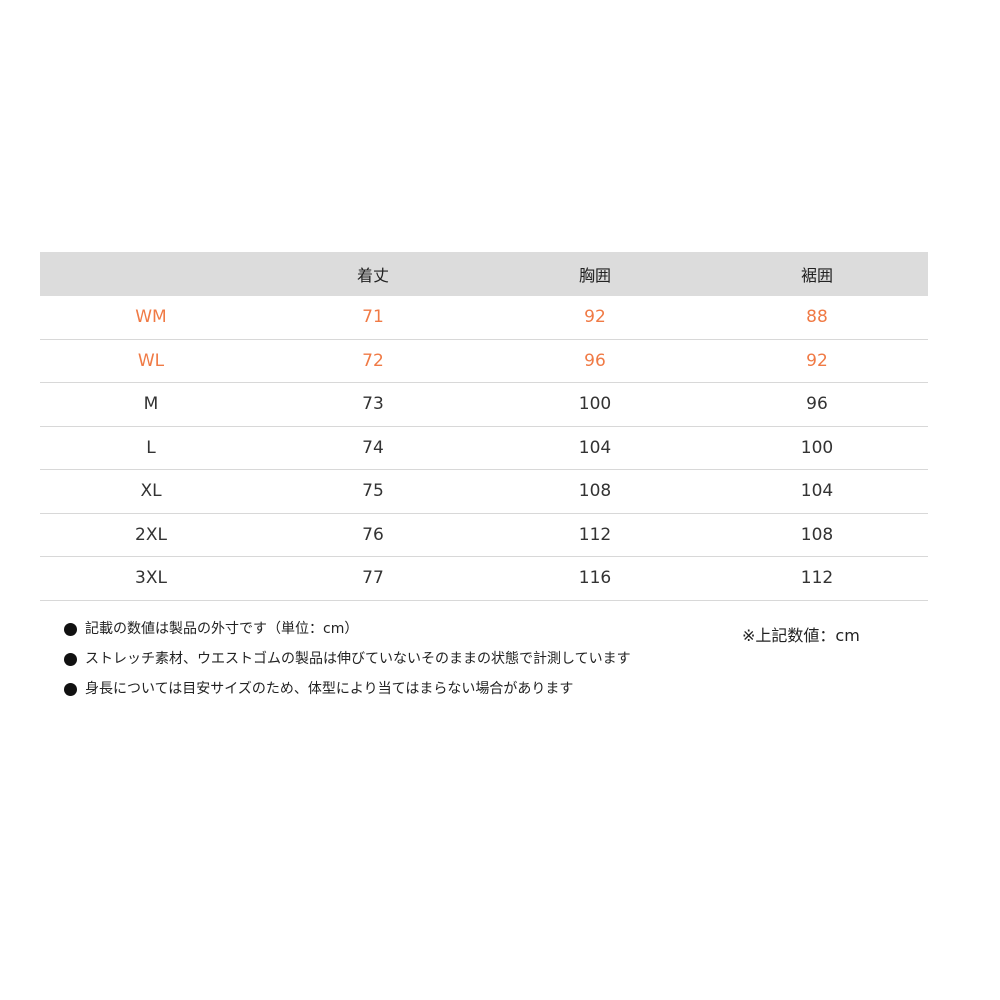 The height and width of the screenshot is (1000, 1000). What do you see at coordinates (151, 534) in the screenshot?
I see `size-label: 2XL` at bounding box center [151, 534].